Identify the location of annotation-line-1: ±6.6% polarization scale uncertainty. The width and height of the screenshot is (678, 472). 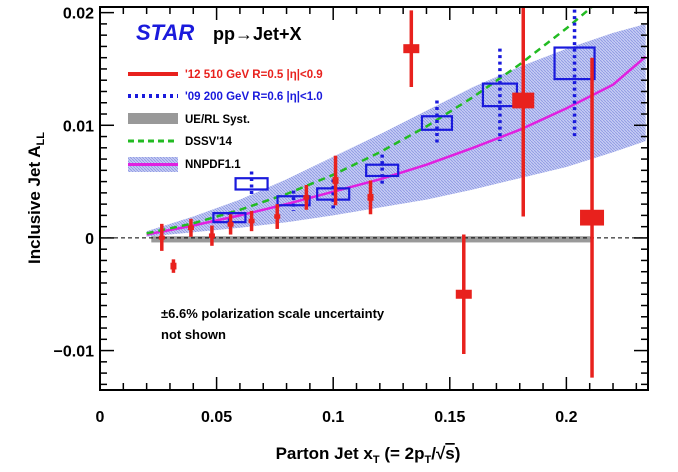
(273, 313).